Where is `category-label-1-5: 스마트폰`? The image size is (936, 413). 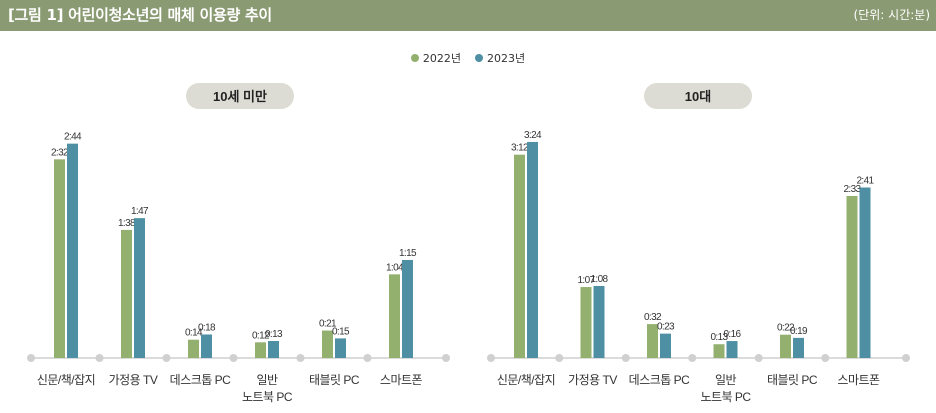
category-label-1-5: 스마트폰 is located at coordinates (858, 380).